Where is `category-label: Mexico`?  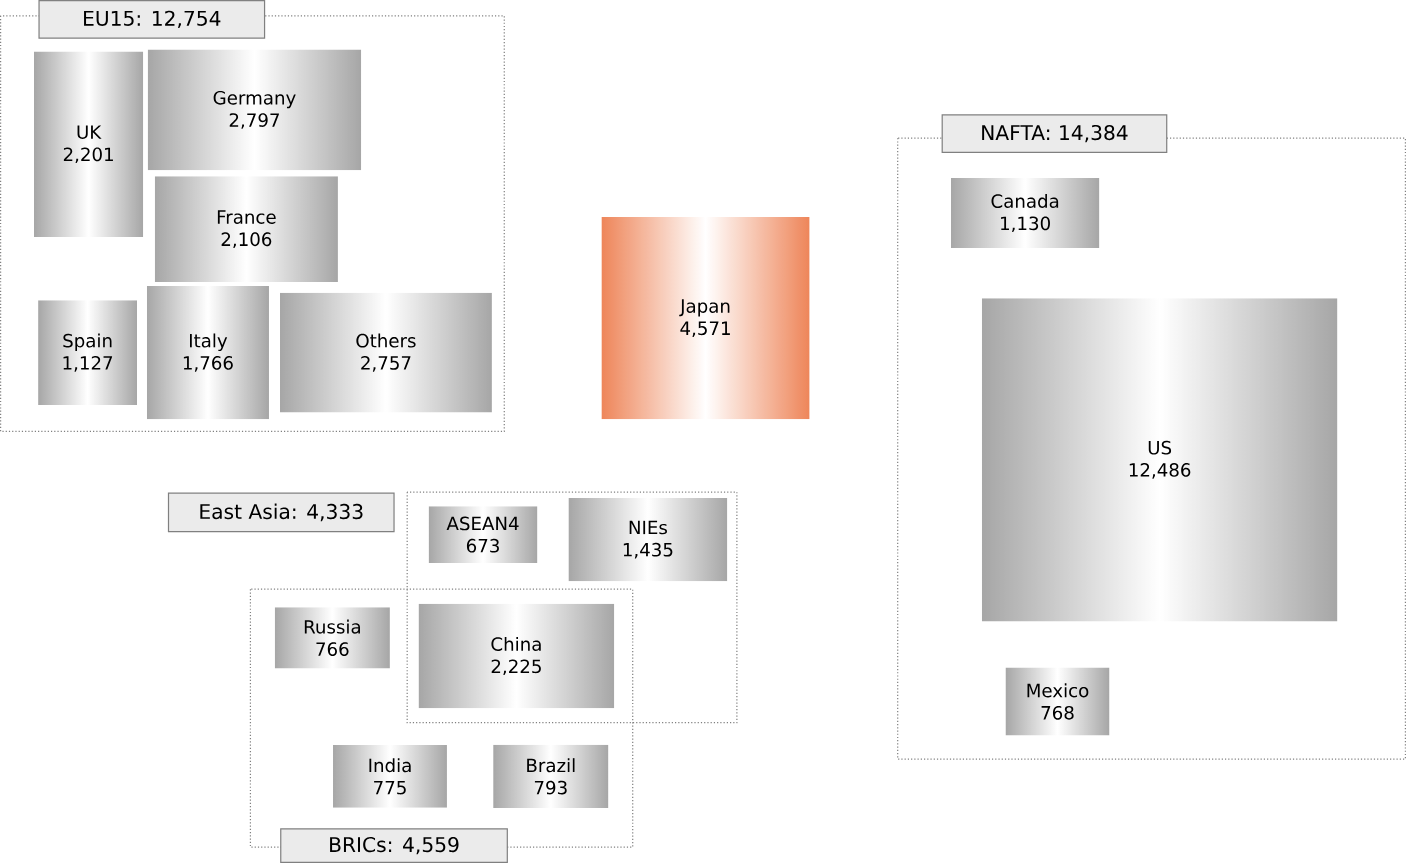 category-label: Mexico is located at coordinates (1058, 690).